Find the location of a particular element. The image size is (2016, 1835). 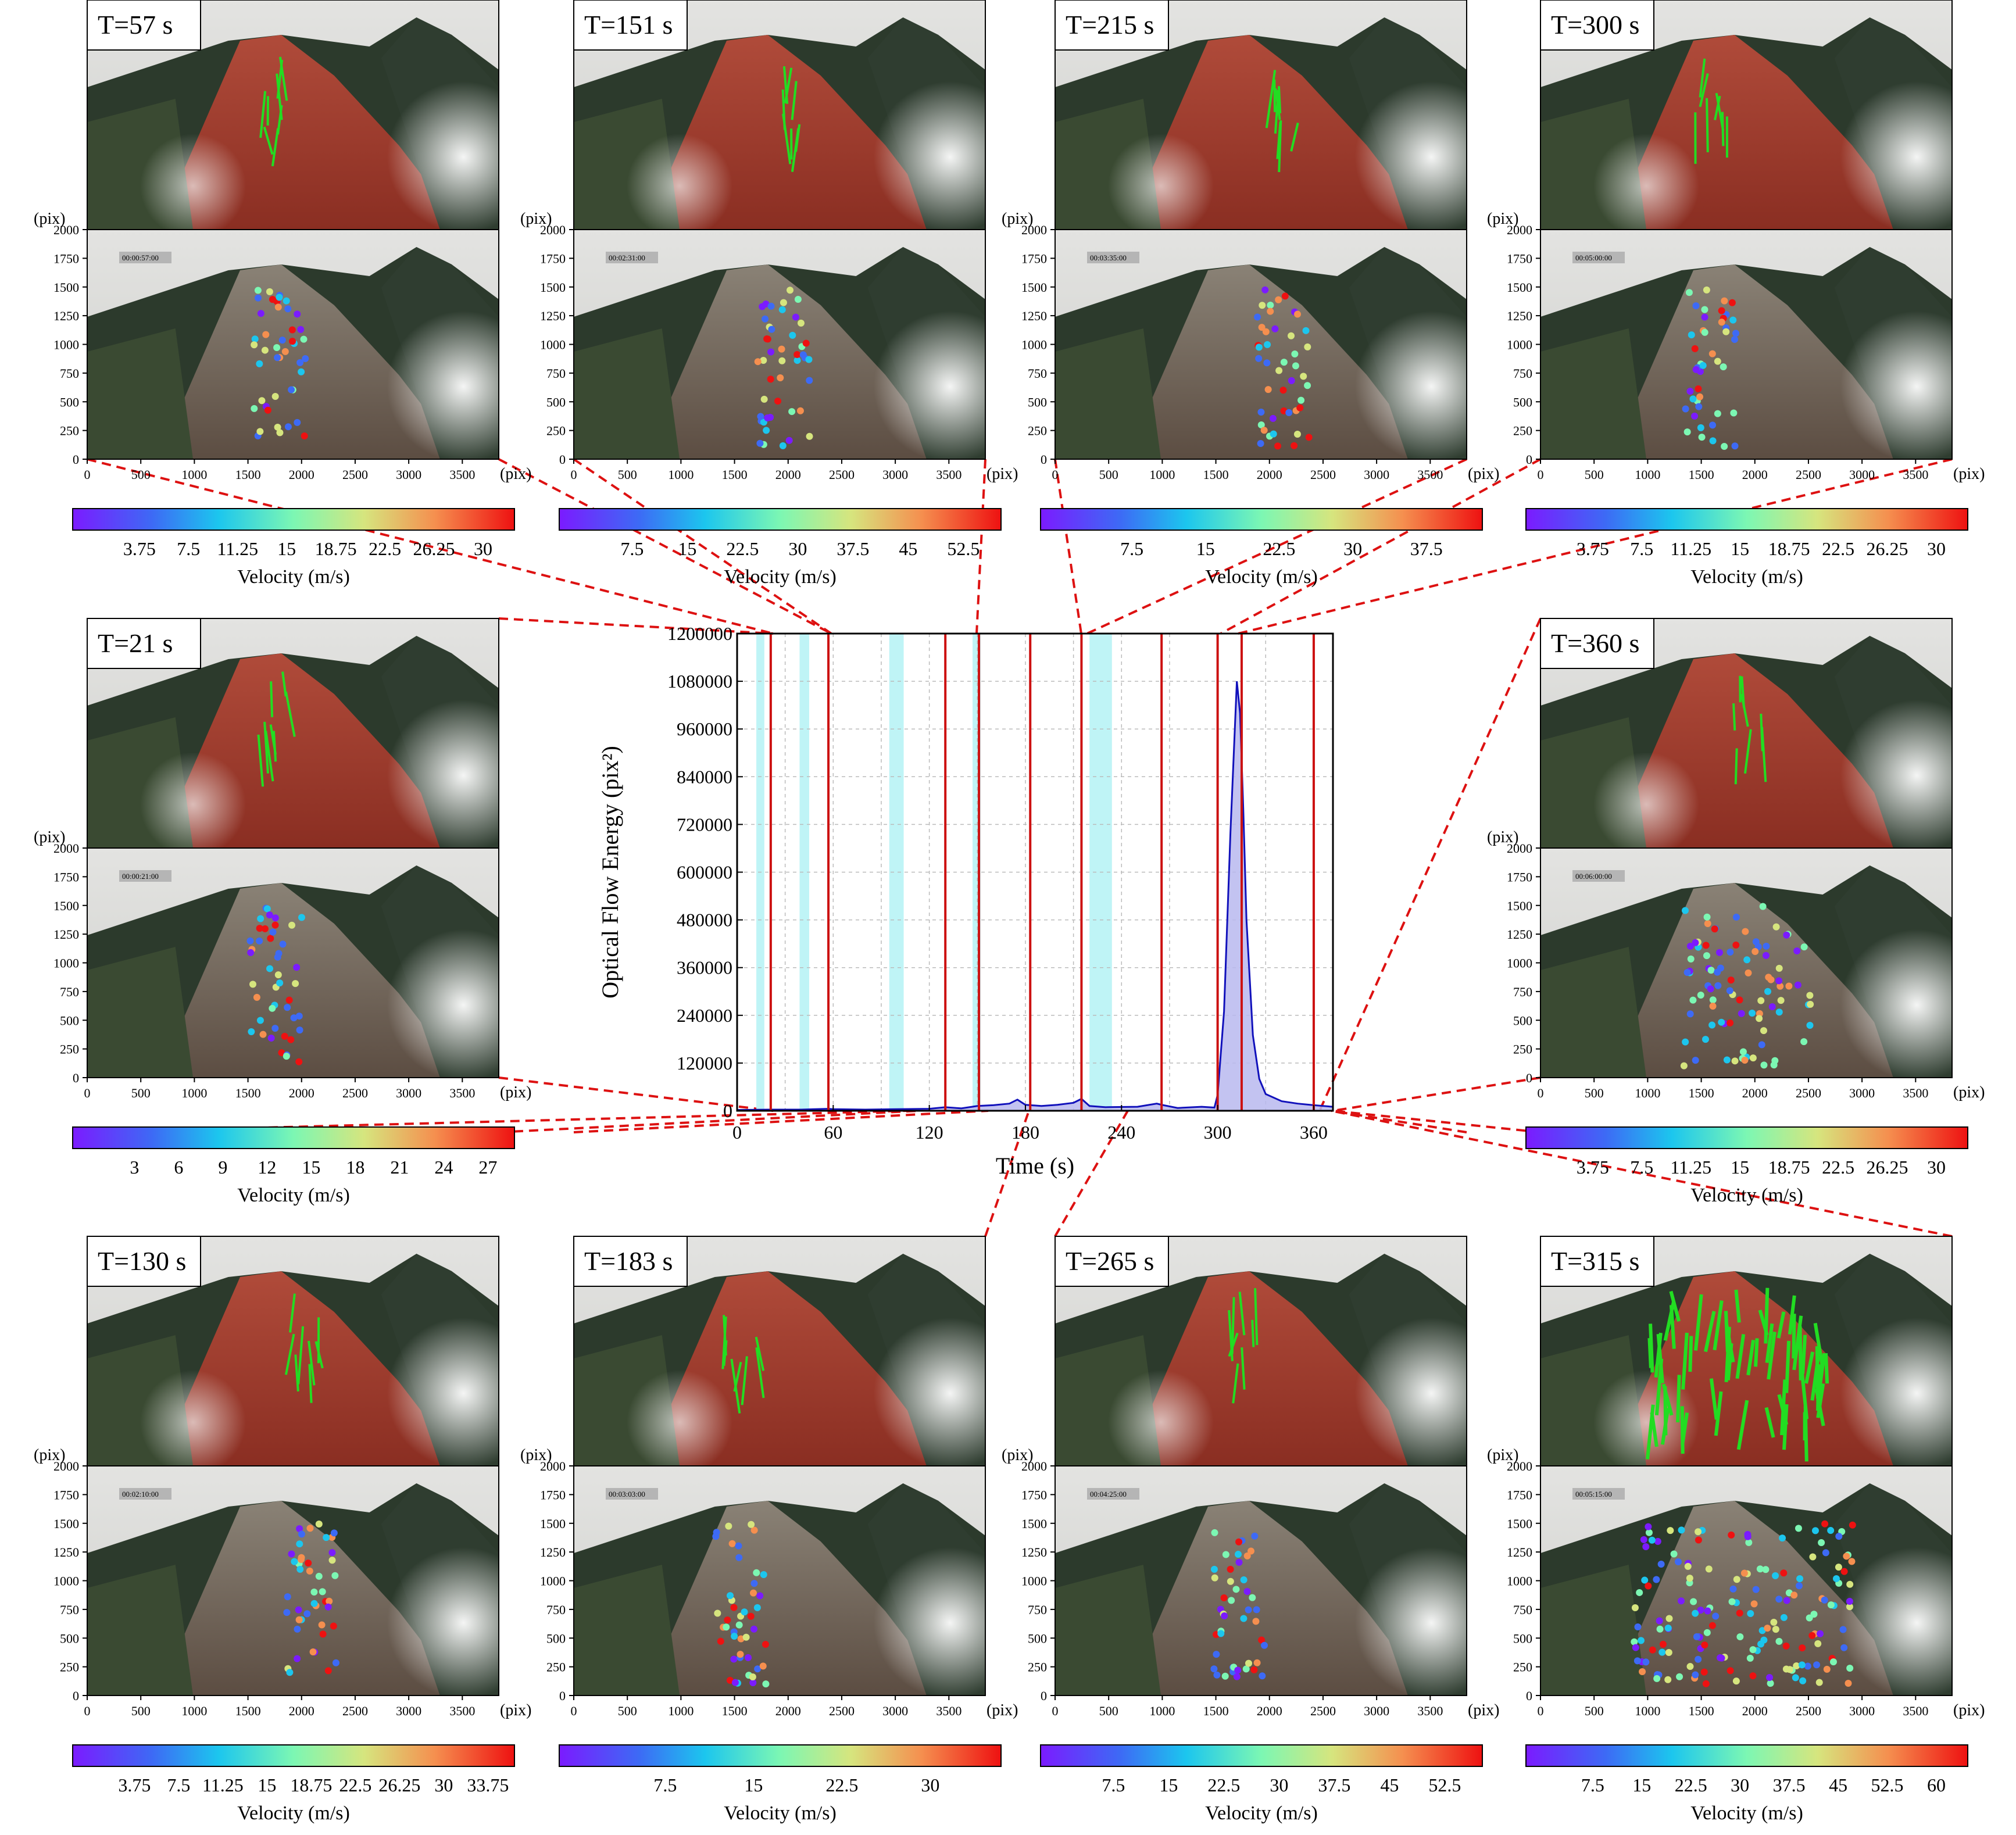

pixel-y-axis: (pix)2000 1750 1500 1250 1000 750 500 250 0 is located at coordinates (1514, 1574).